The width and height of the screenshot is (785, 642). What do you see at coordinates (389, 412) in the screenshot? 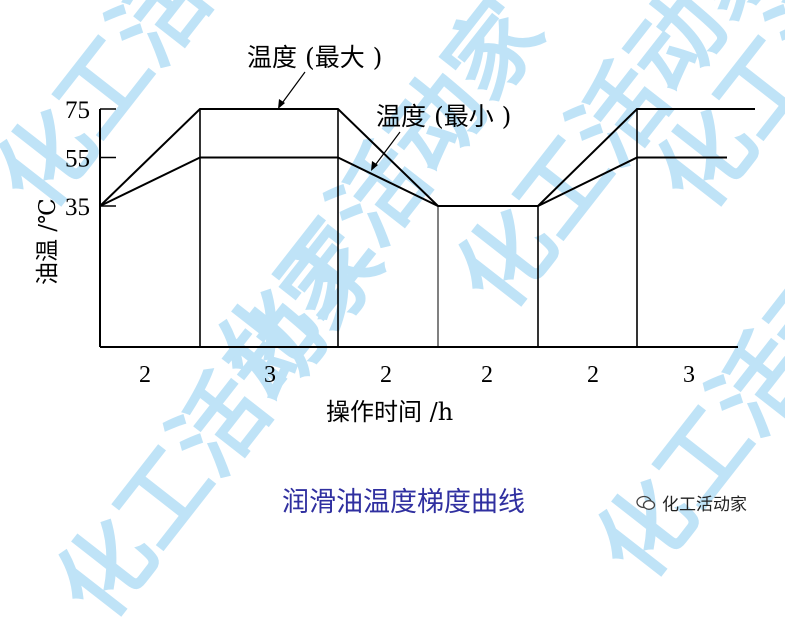
I see `x-axis-label: 操作时间 /h` at bounding box center [389, 412].